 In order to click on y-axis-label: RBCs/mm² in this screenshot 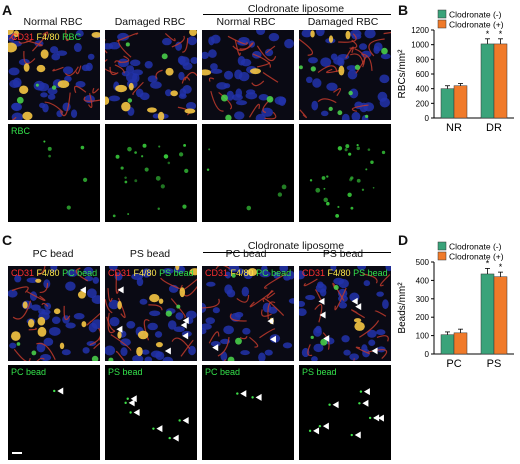, I will do `click(402, 74)`.